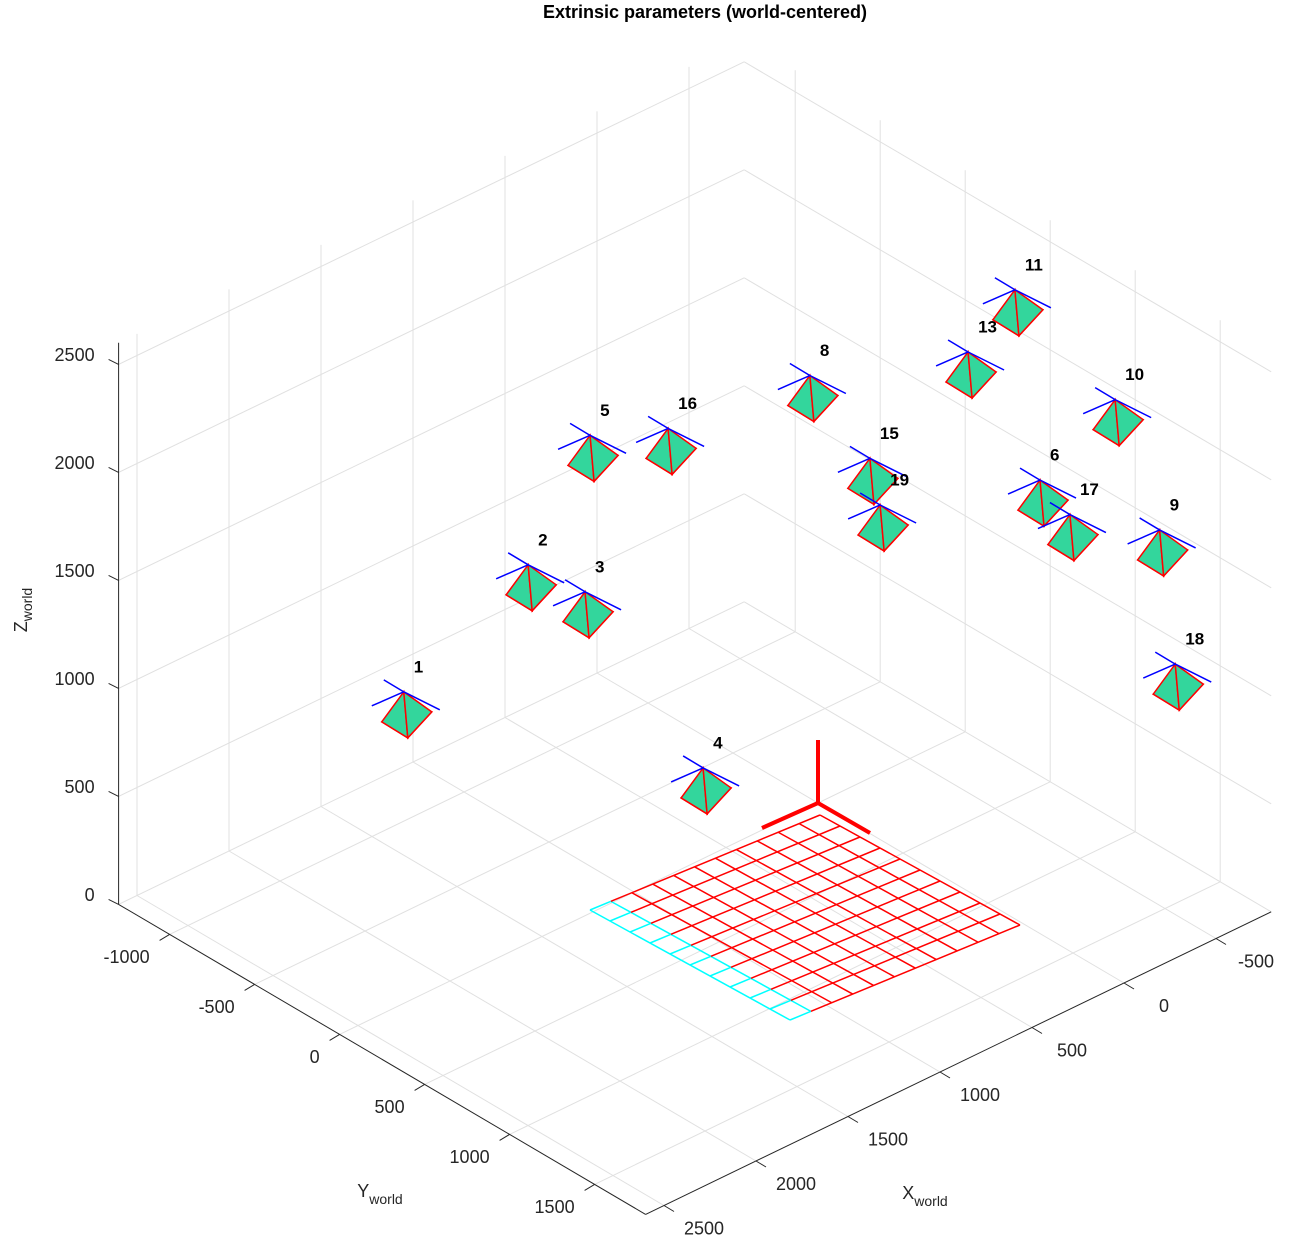  What do you see at coordinates (704, 1228) in the screenshot?
I see `x-tick-label: 2500` at bounding box center [704, 1228].